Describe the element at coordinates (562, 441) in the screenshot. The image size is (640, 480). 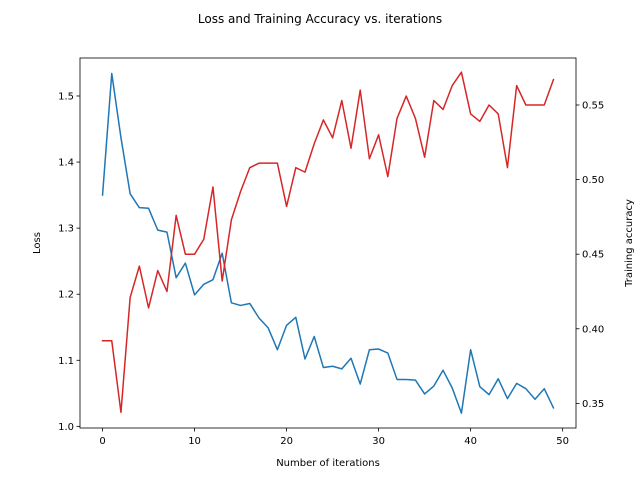
I see `x-tick-label: 50` at that location.